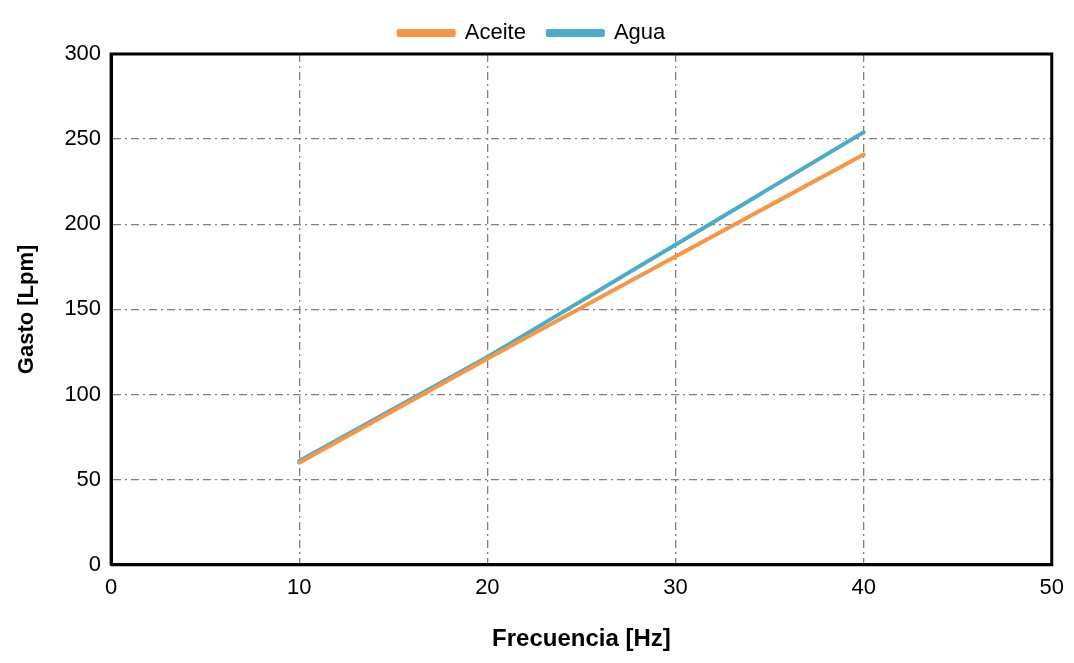  What do you see at coordinates (83, 53) in the screenshot?
I see `y-tick-label: 300` at bounding box center [83, 53].